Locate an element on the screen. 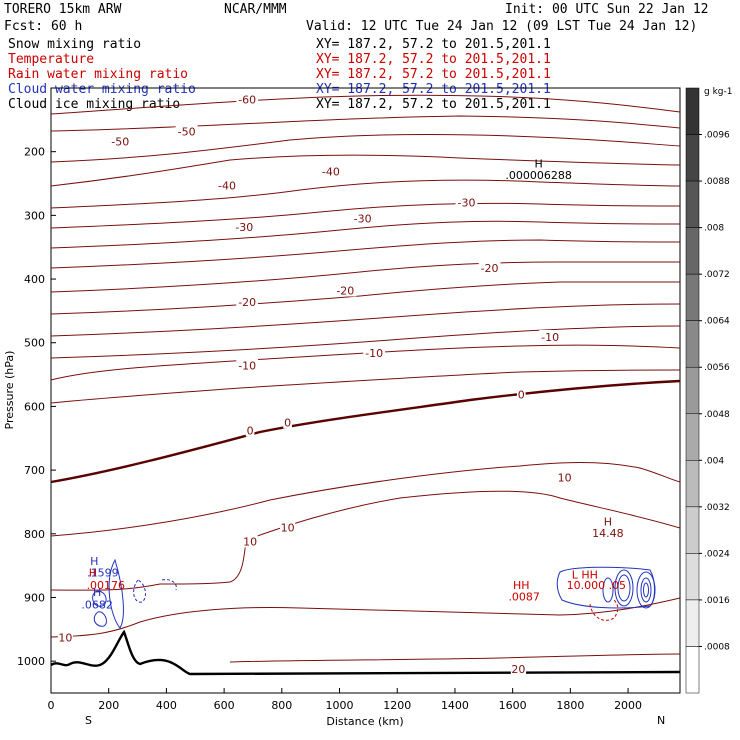 Image resolution: width=740 pixels, height=740 pixels. extremum-annotation: L HH is located at coordinates (585, 574).